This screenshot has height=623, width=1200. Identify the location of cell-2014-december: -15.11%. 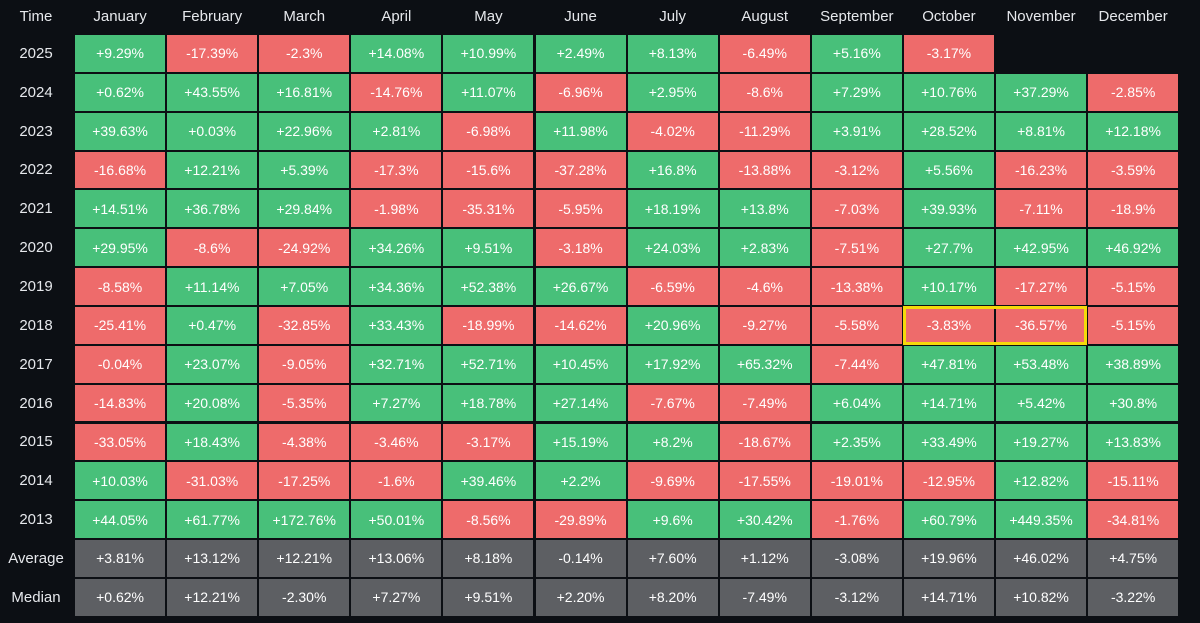
(1133, 481).